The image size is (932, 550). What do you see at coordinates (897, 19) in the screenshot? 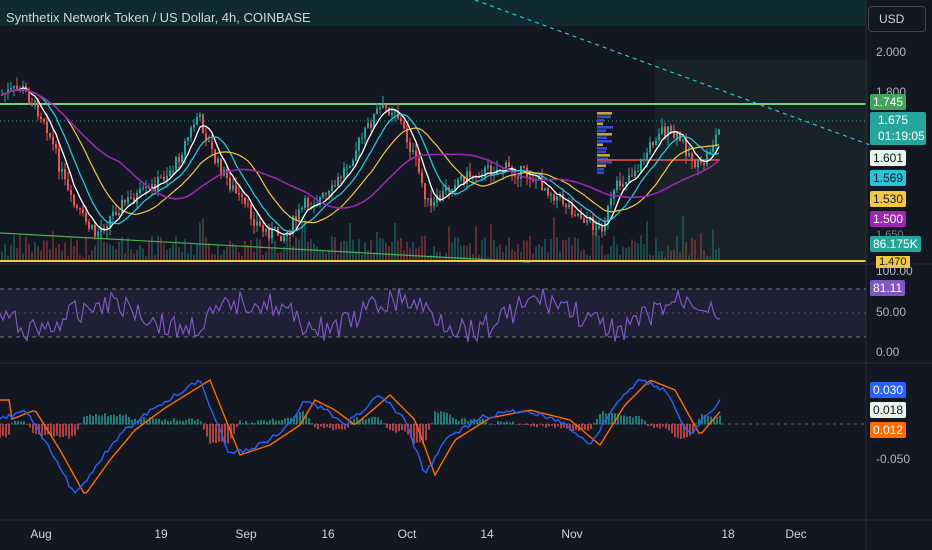
I see `currency-button: USD` at bounding box center [897, 19].